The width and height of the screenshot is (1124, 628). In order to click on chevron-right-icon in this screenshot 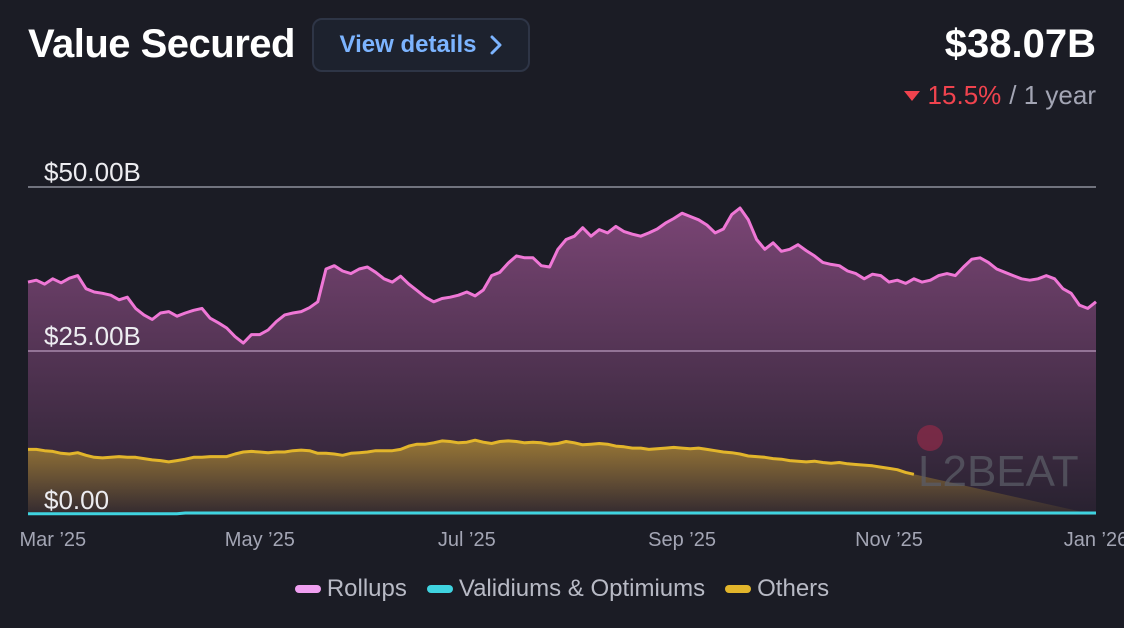, I will do `click(496, 45)`.